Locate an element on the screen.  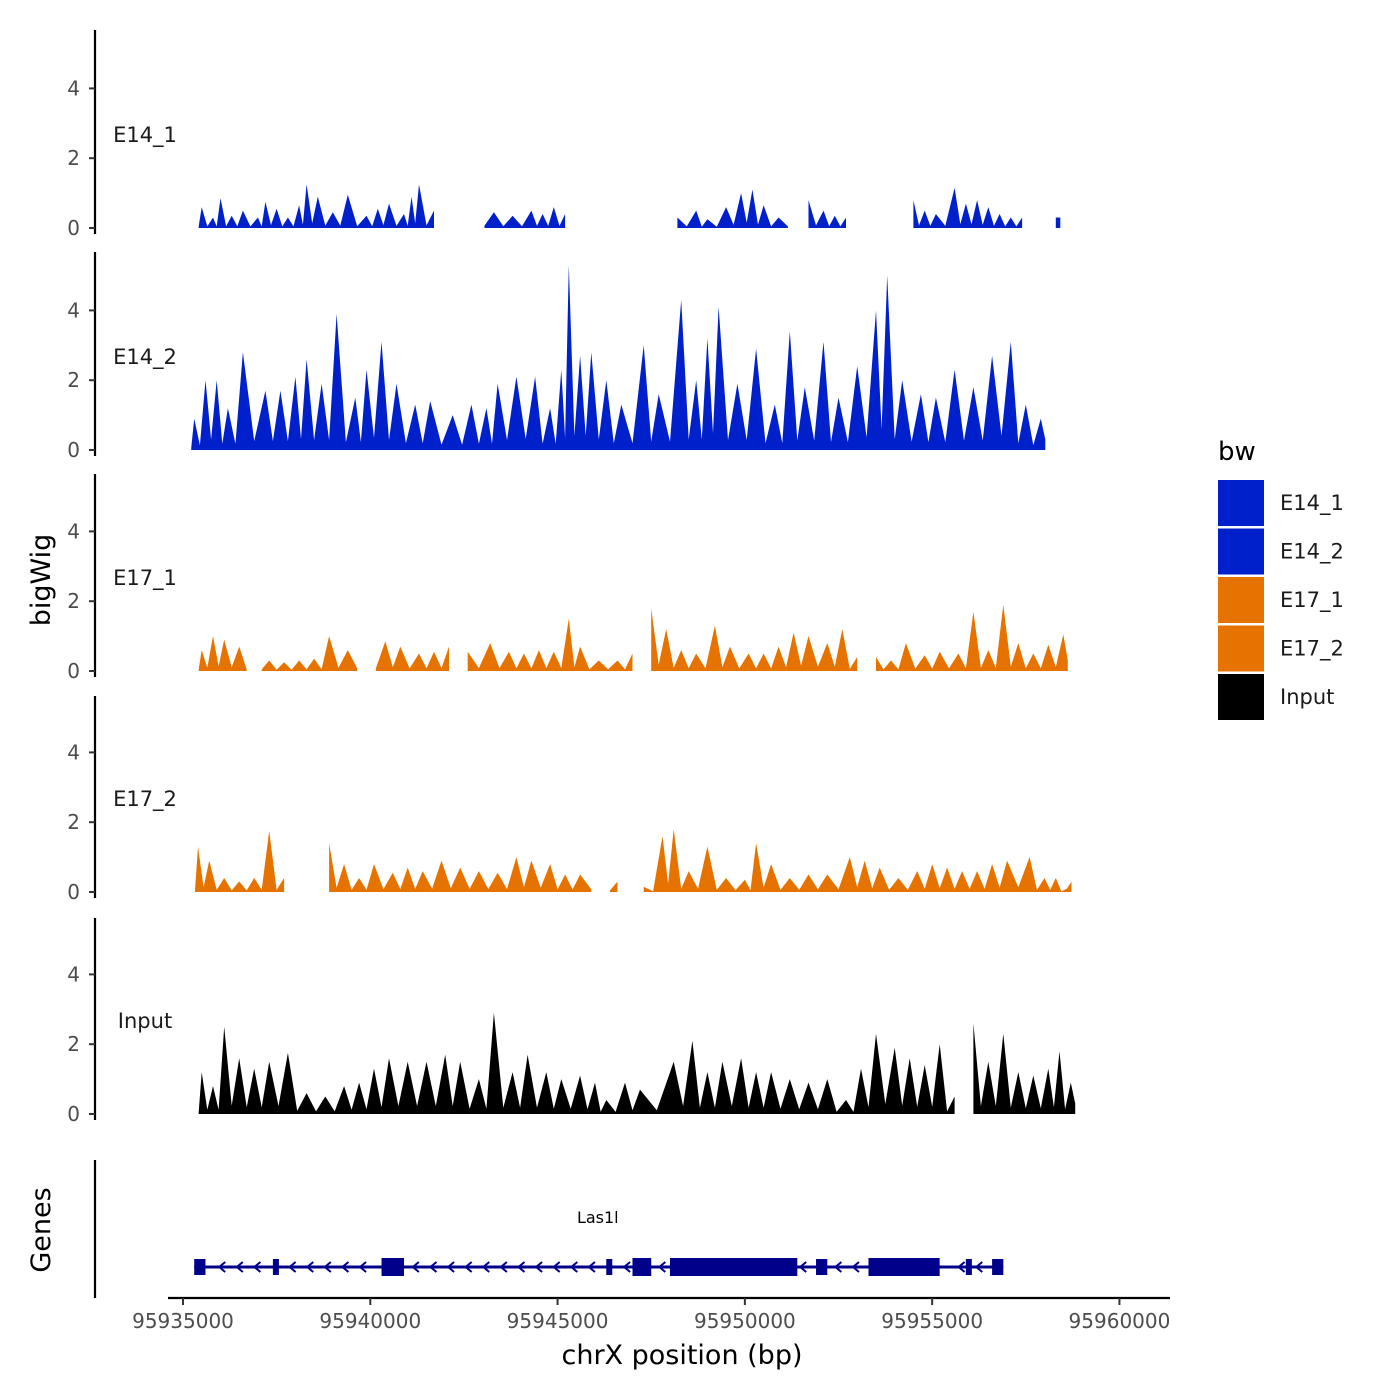
track-label: E17_2 is located at coordinates (145, 799).